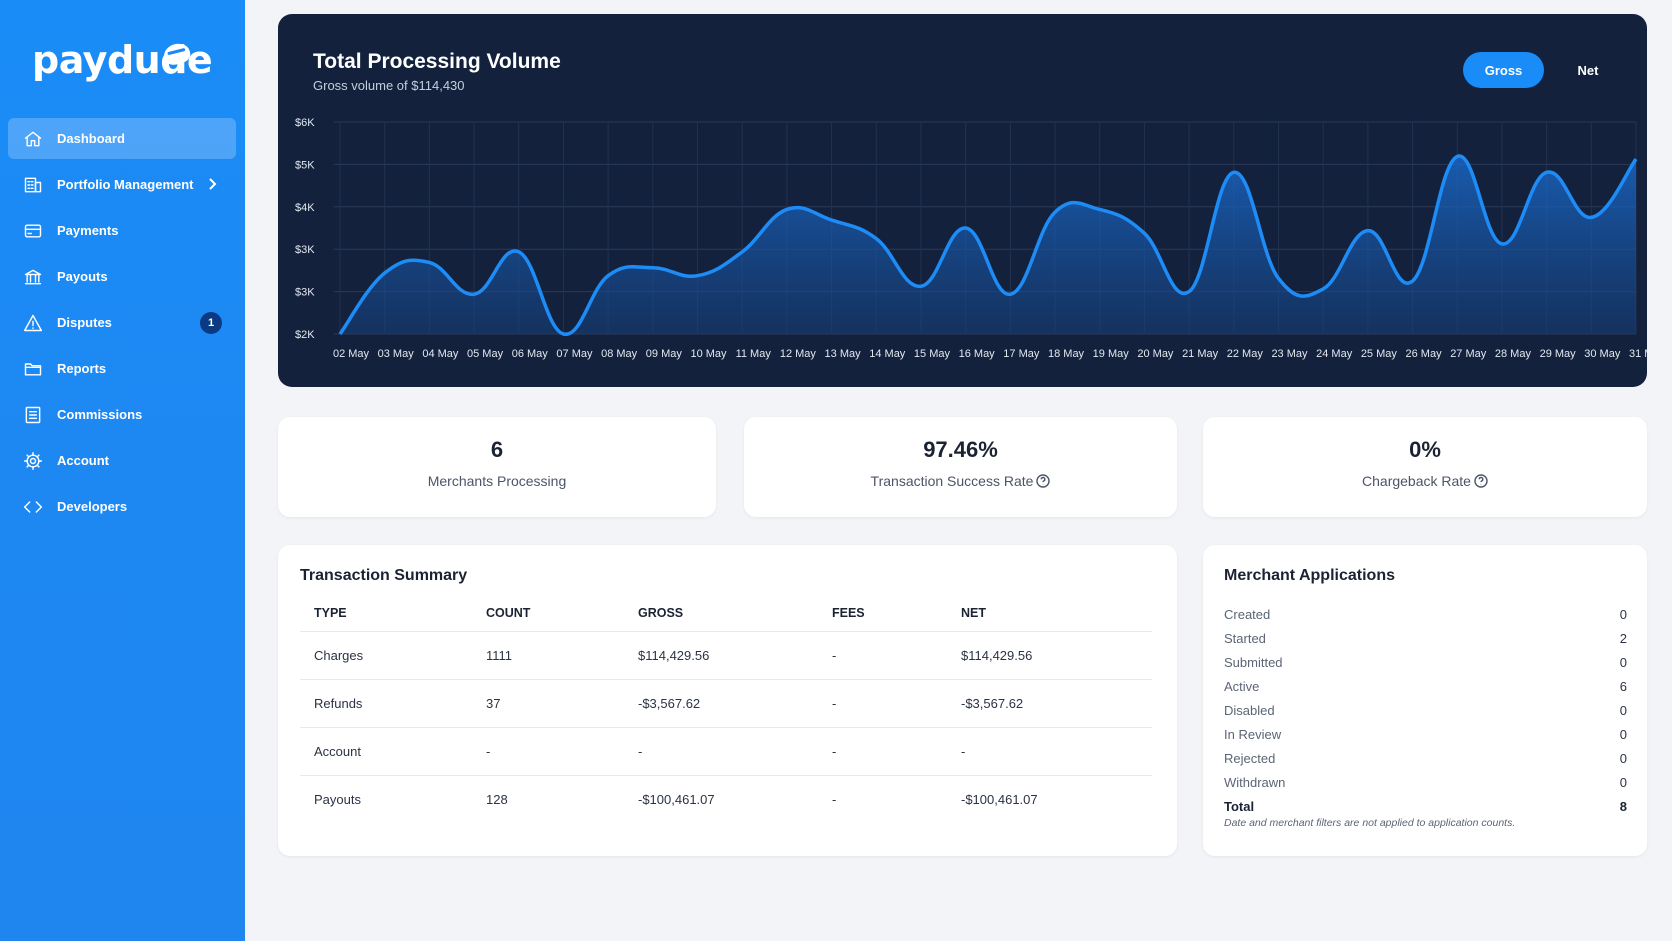  What do you see at coordinates (84, 322) in the screenshot?
I see `sidebar-item-label: Disputes` at bounding box center [84, 322].